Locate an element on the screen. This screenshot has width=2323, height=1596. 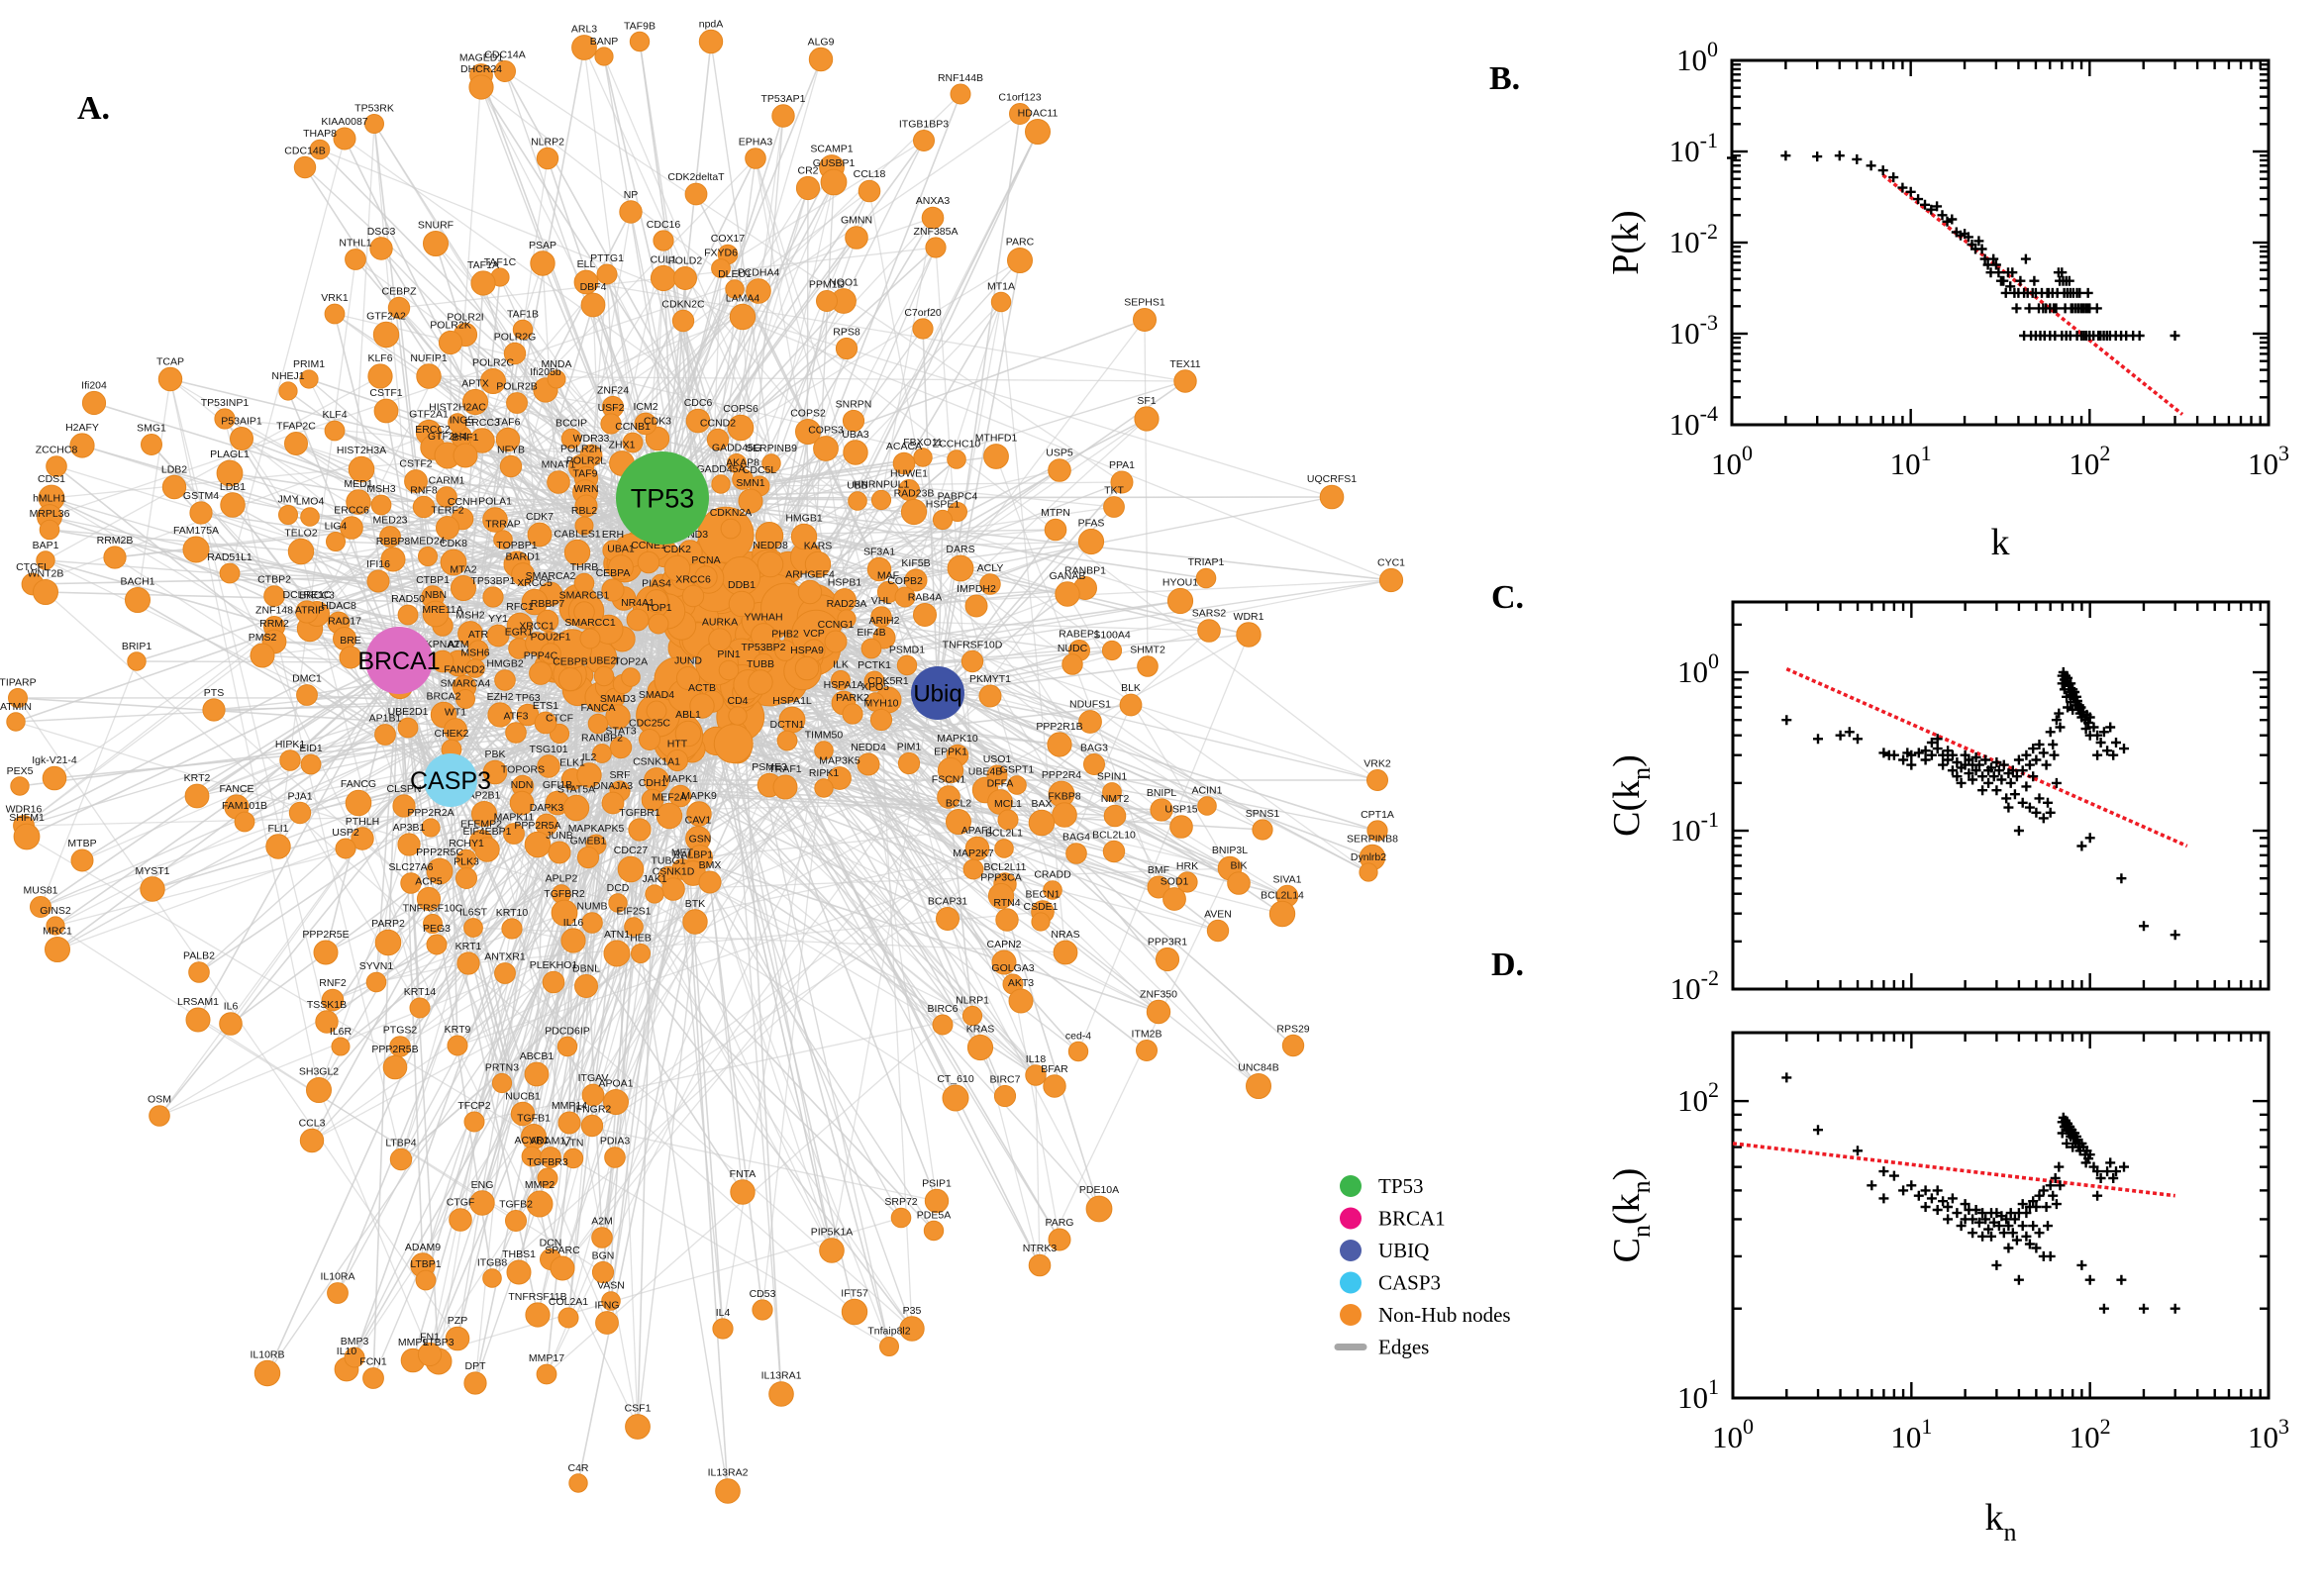
network-node-label: DBNL is located at coordinates (586, 969).